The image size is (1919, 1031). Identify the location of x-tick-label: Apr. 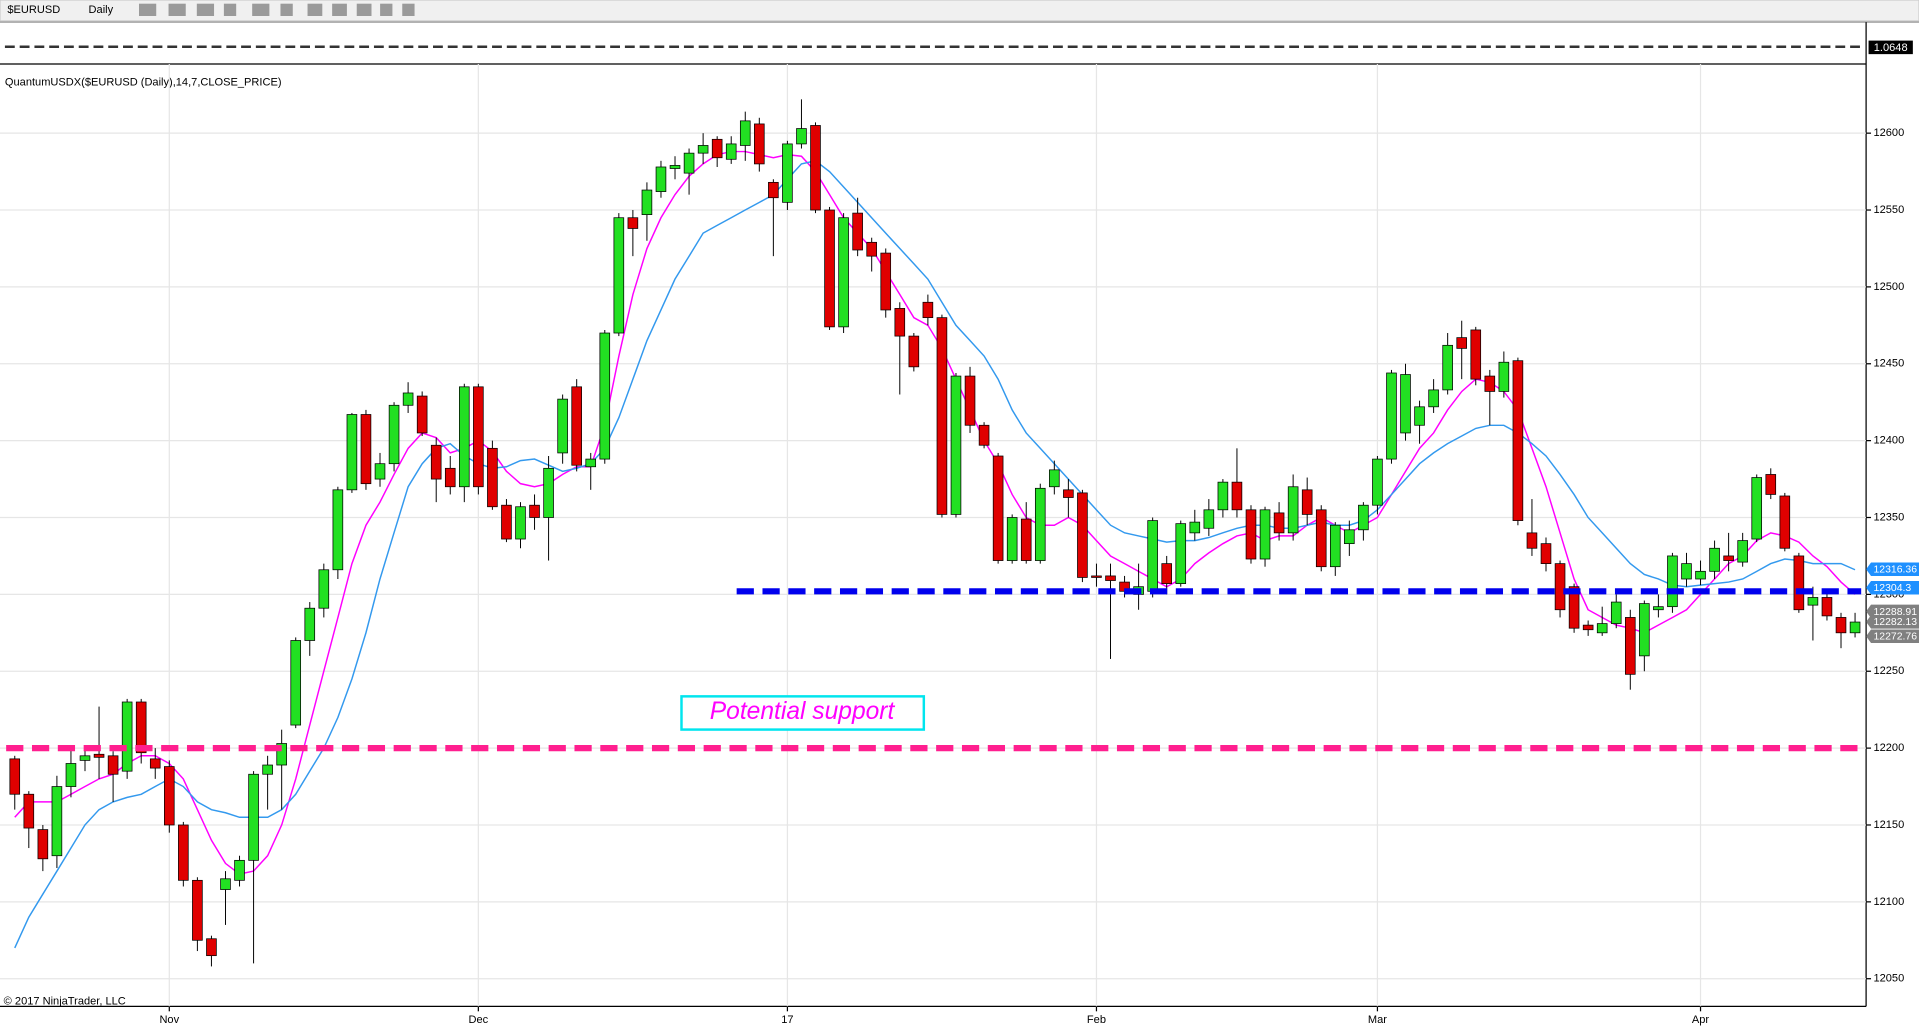
(1701, 1020).